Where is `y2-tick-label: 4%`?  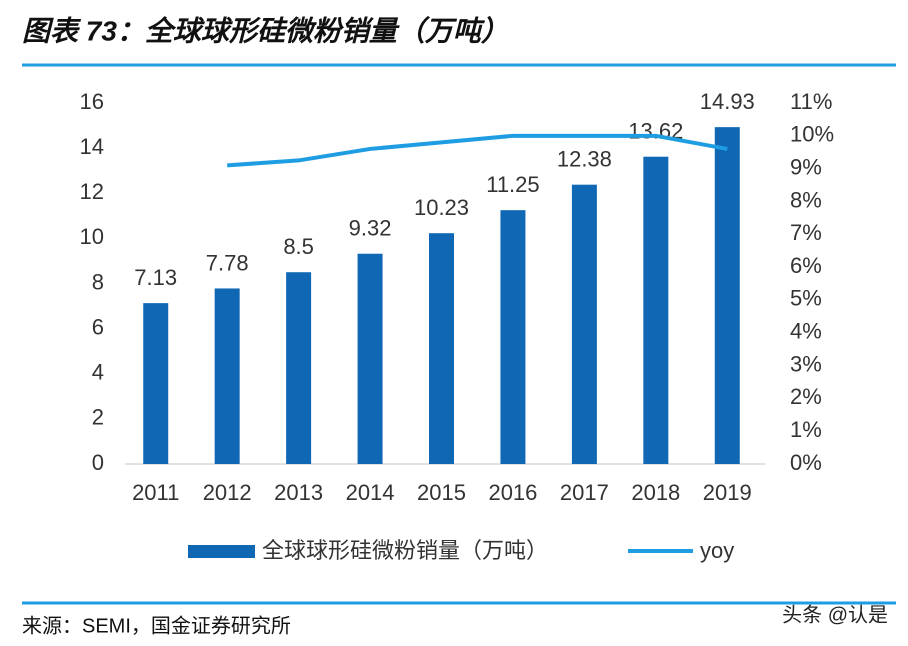 y2-tick-label: 4% is located at coordinates (806, 331).